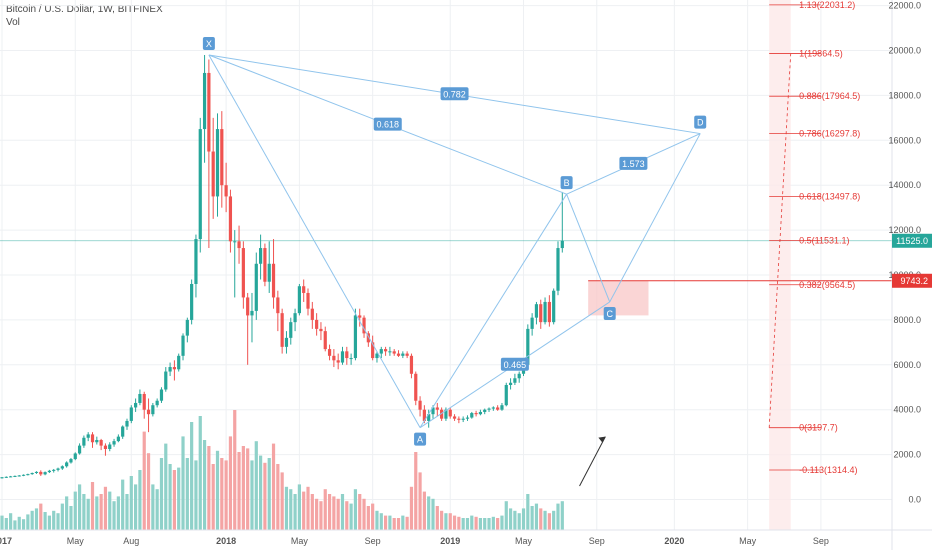 Image resolution: width=932 pixels, height=550 pixels. What do you see at coordinates (828, 470) in the screenshot?
I see `fib-level-label: -0.113(1314.4)` at bounding box center [828, 470].